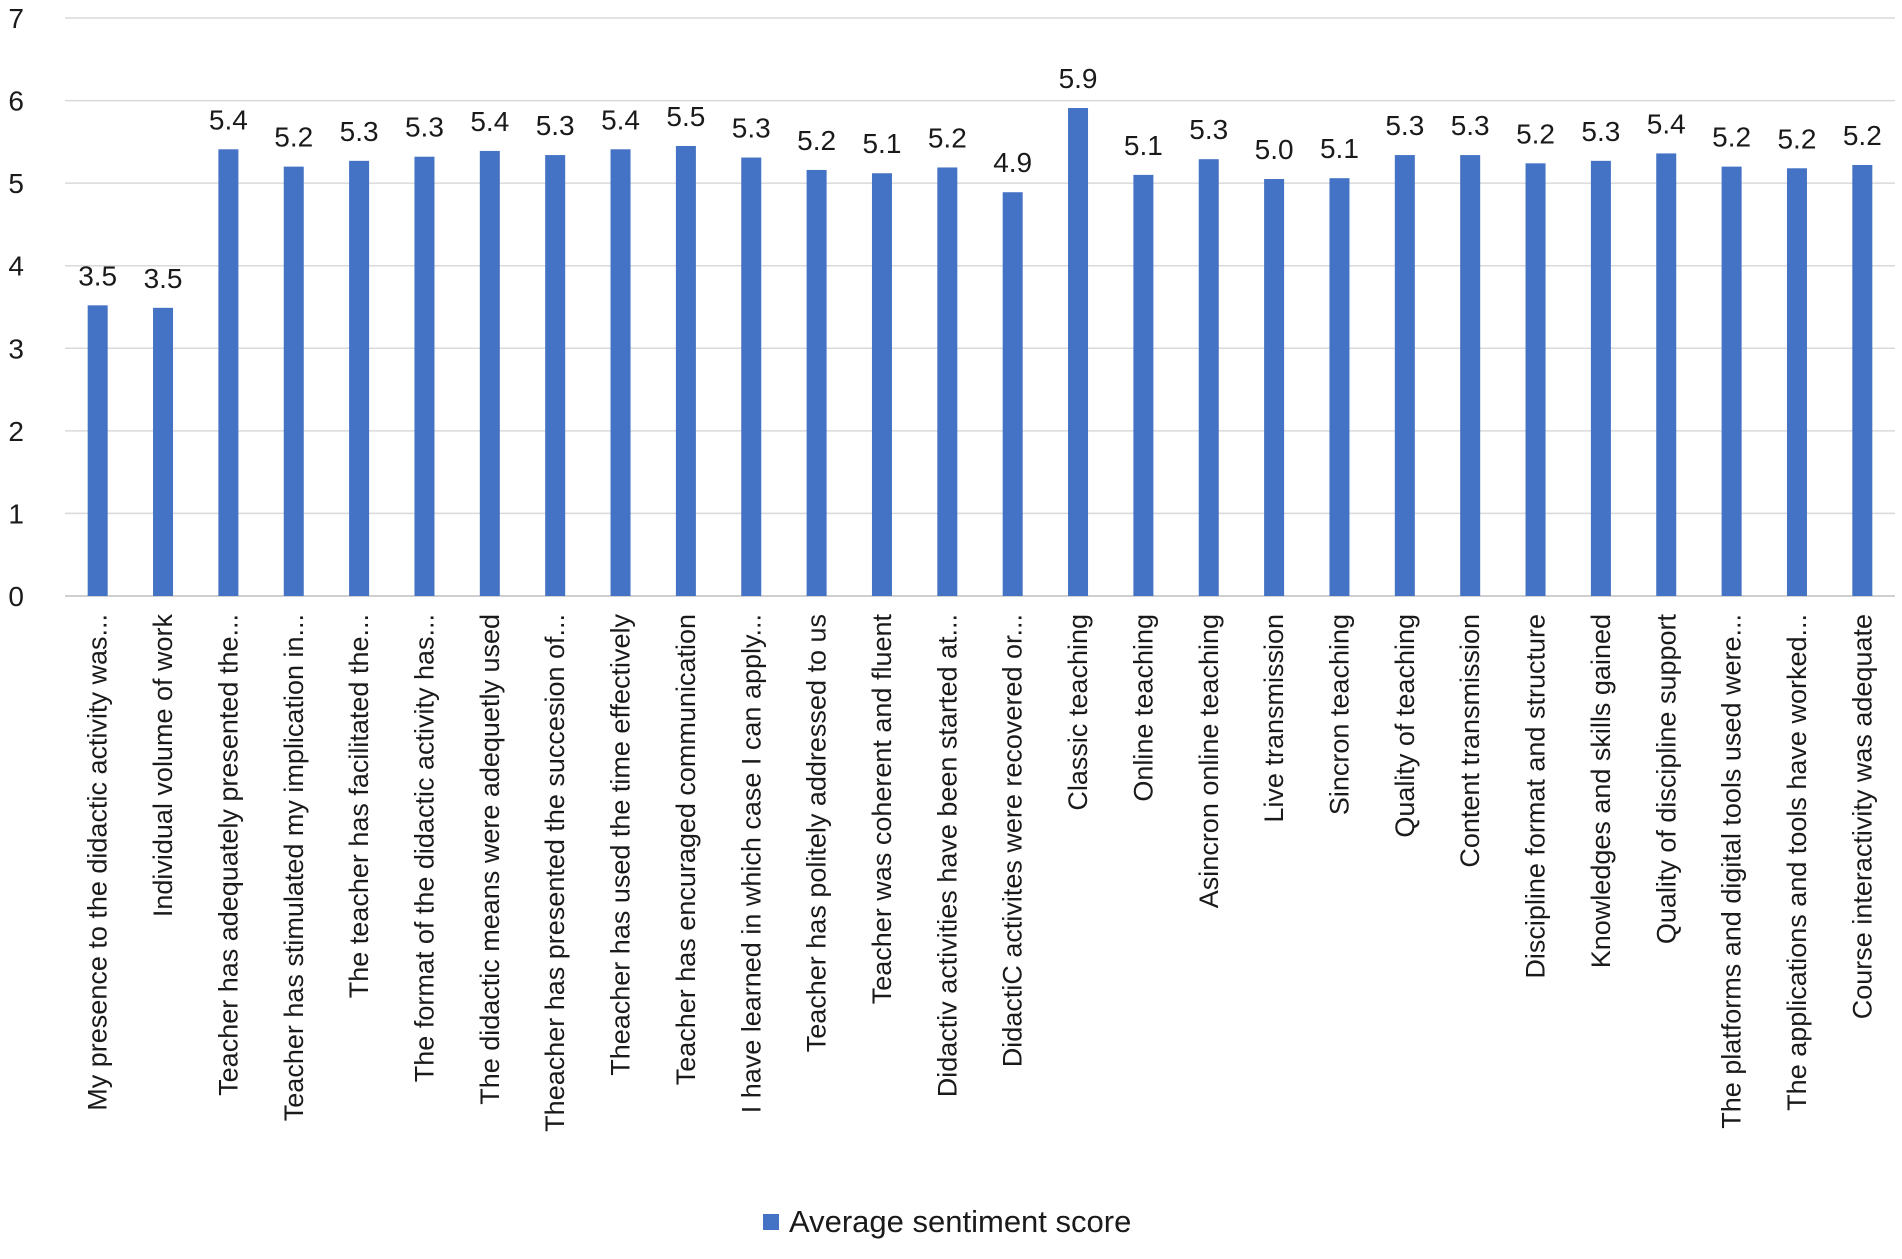 The width and height of the screenshot is (1902, 1259). Describe the element at coordinates (16, 348) in the screenshot. I see `y-tick-label: 3` at that location.